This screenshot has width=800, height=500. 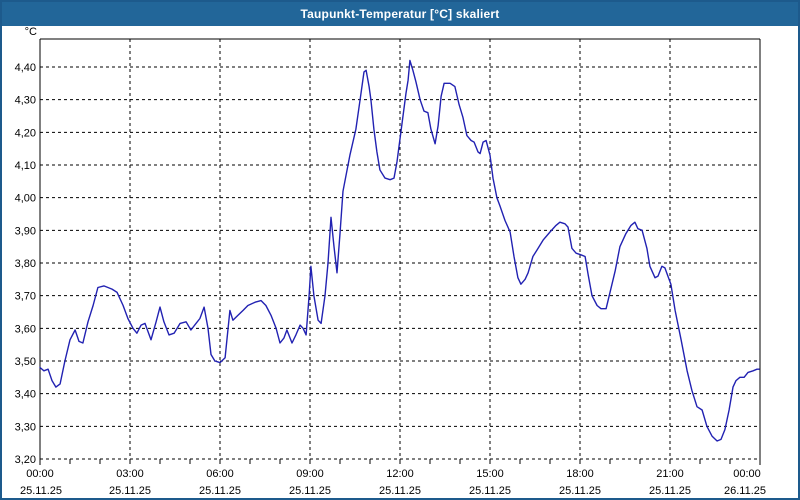 What do you see at coordinates (25, 329) in the screenshot?
I see `svg-text: 3,60` at bounding box center [25, 329].